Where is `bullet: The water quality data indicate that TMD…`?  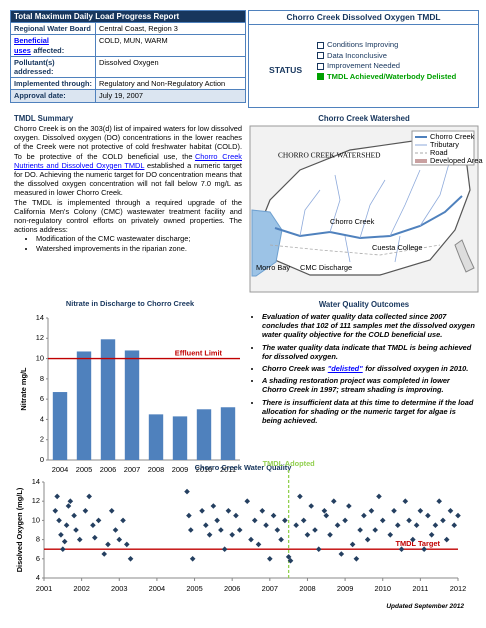
bullet: The water quality data indicate that TMD… is located at coordinates (369, 352).